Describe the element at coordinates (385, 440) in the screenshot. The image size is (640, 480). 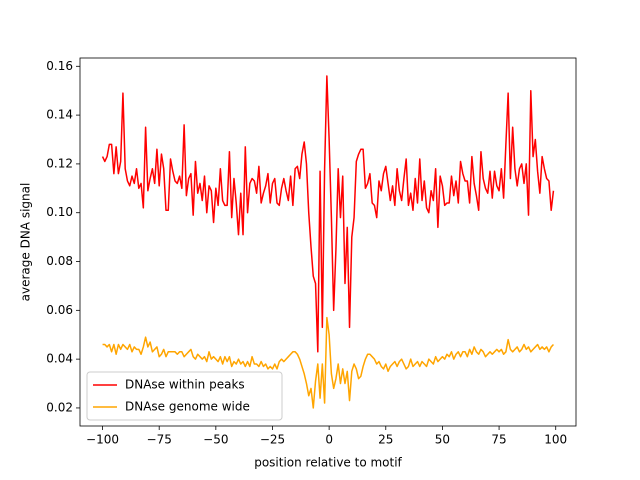
I see `x-tick-label: 25` at that location.